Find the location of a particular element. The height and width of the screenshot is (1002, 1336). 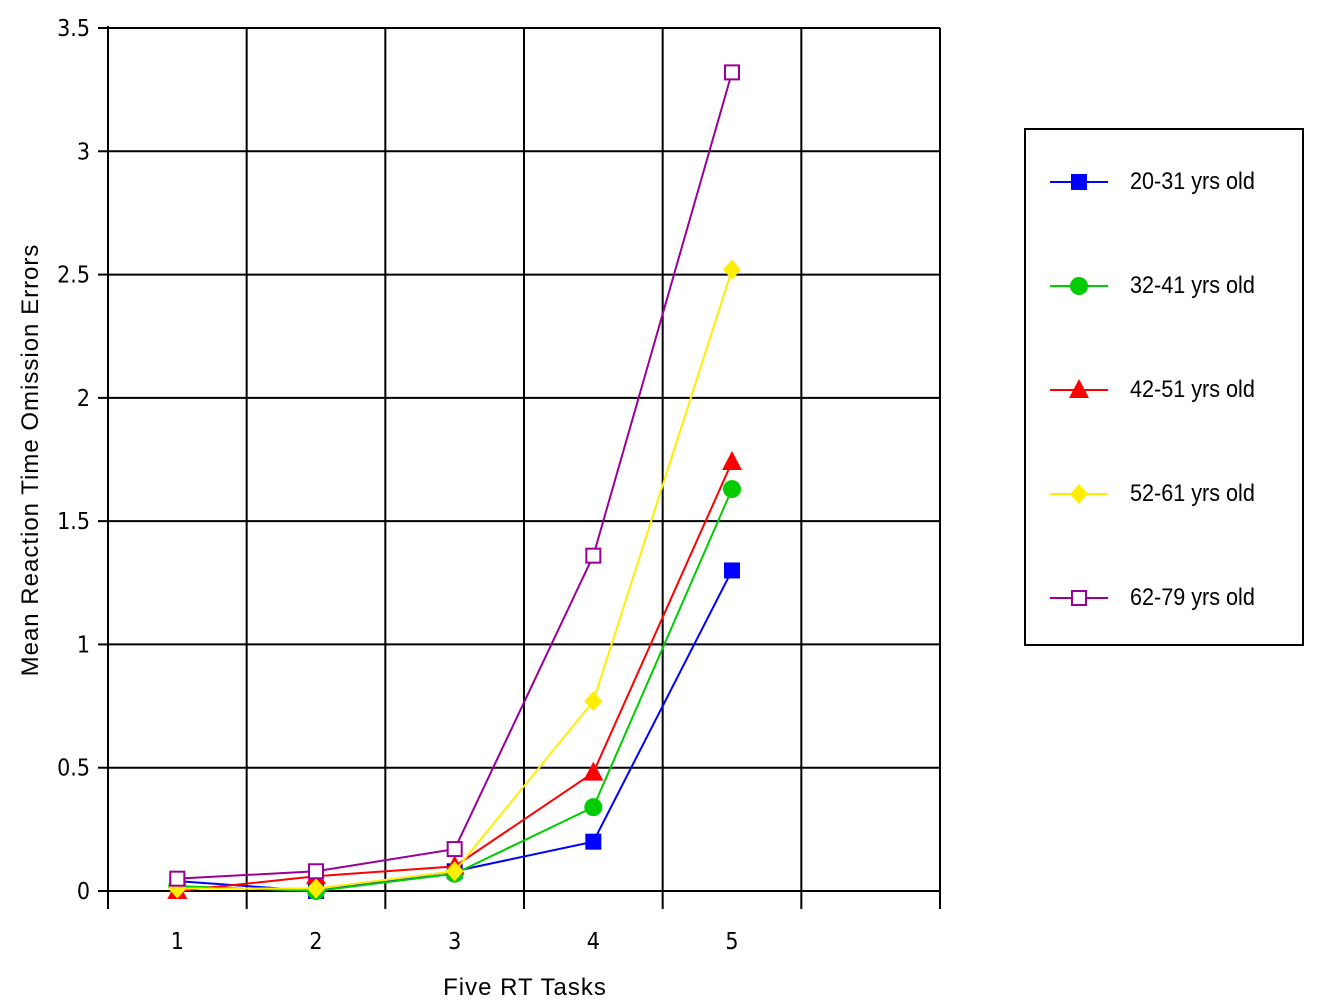

x-tick-label: 3 is located at coordinates (454, 942).